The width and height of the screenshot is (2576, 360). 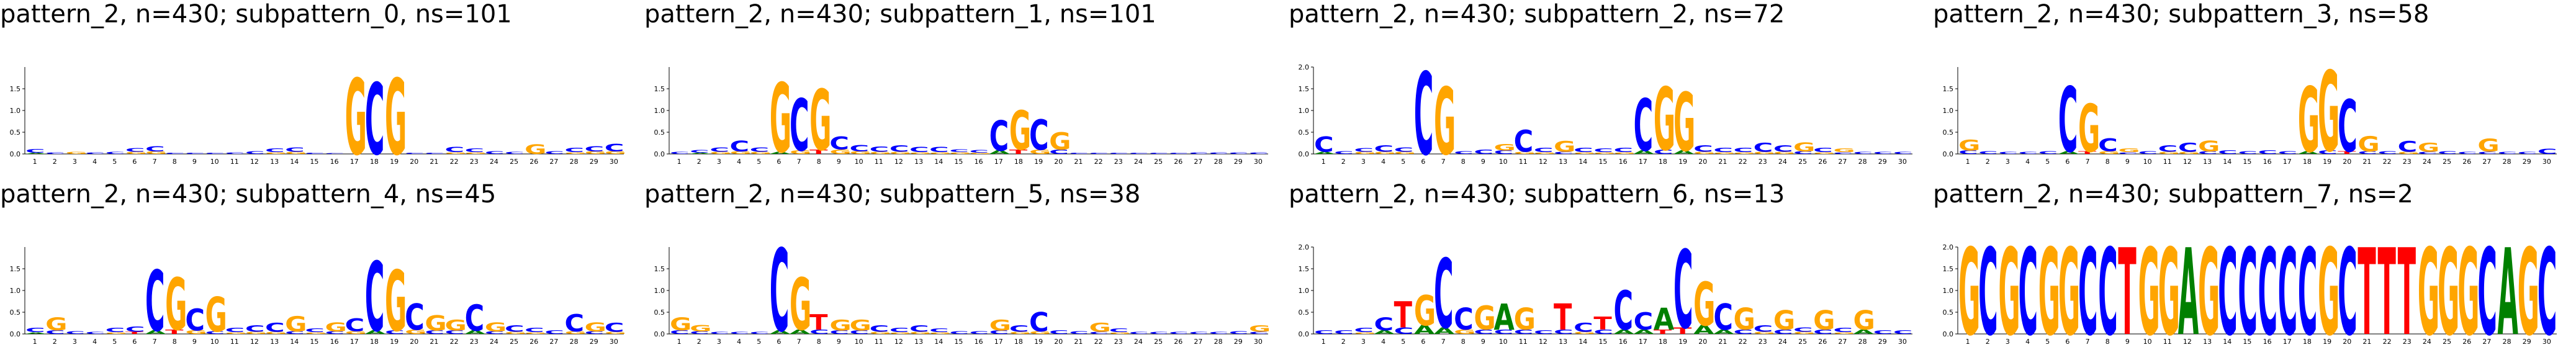 What do you see at coordinates (2207, 342) in the screenshot?
I see `x-tick-label: 13` at bounding box center [2207, 342].